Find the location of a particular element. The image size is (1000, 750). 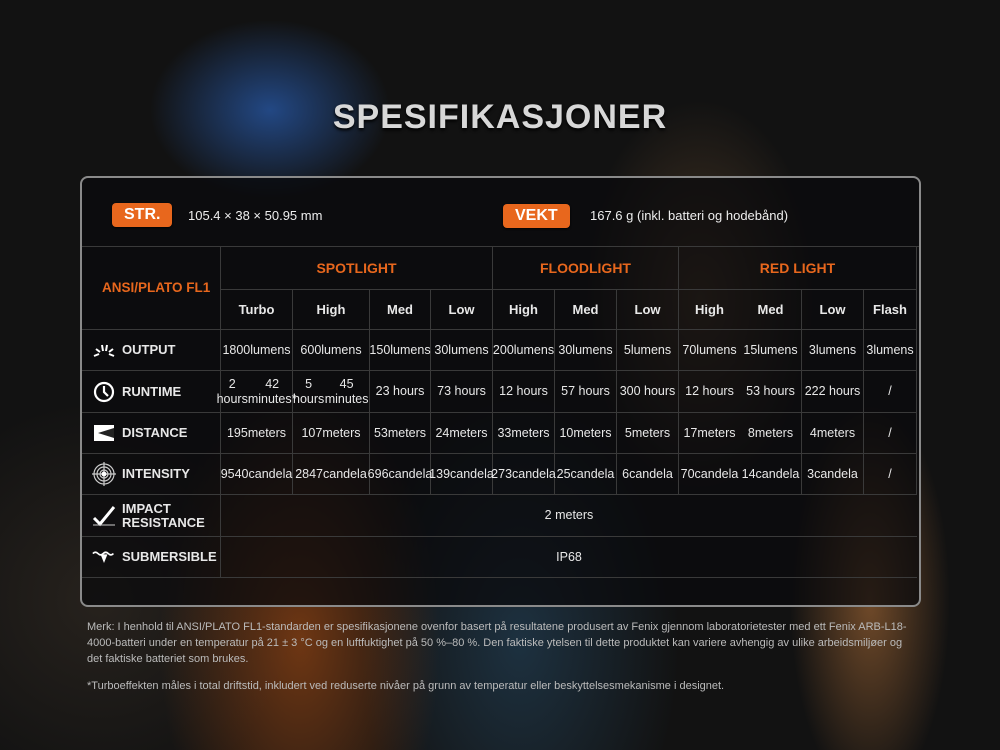

group-label: SPOTLIGHT is located at coordinates (356, 267).